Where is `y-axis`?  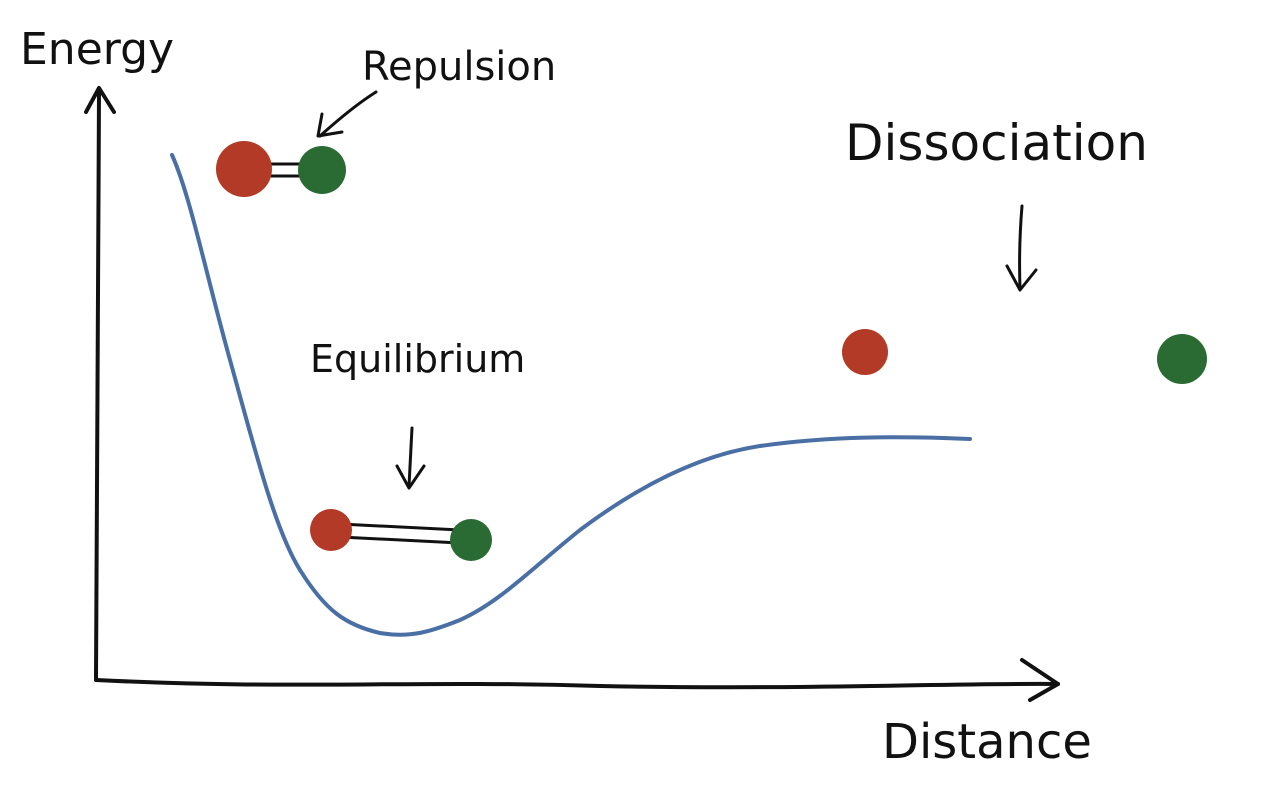 y-axis is located at coordinates (97, 385).